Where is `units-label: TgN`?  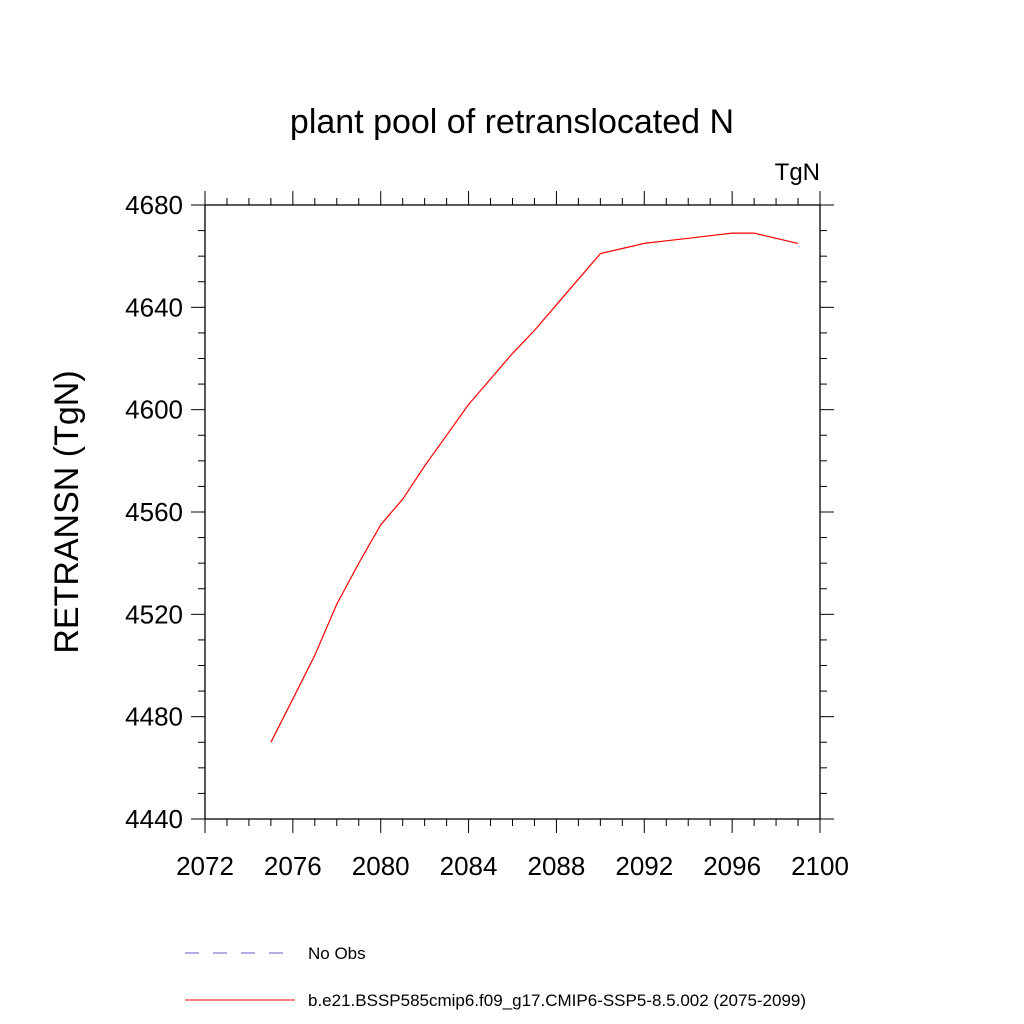 units-label: TgN is located at coordinates (797, 172).